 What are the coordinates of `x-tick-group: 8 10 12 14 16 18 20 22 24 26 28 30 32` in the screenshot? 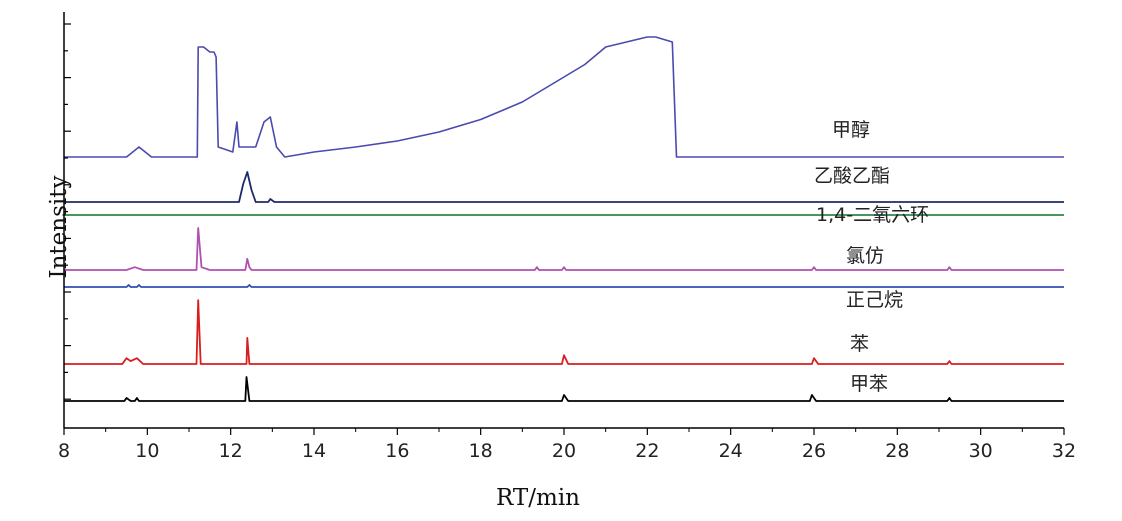 It's located at (567, 445).